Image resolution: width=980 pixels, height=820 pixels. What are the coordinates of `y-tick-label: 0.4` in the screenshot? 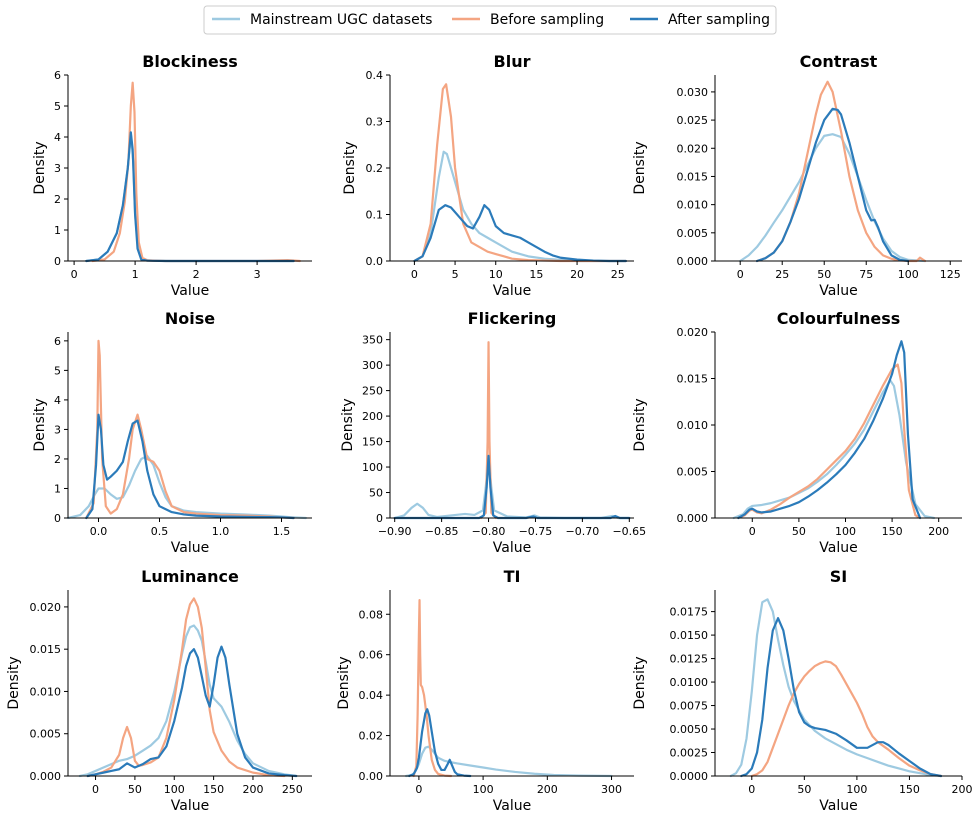 It's located at (375, 75).